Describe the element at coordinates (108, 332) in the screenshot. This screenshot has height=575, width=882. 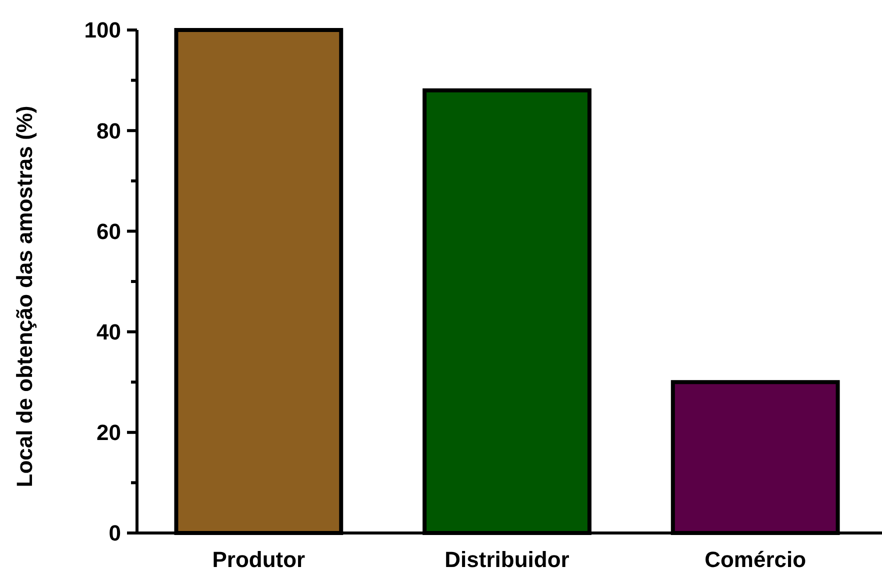
I see `y-tick-label: 40` at that location.